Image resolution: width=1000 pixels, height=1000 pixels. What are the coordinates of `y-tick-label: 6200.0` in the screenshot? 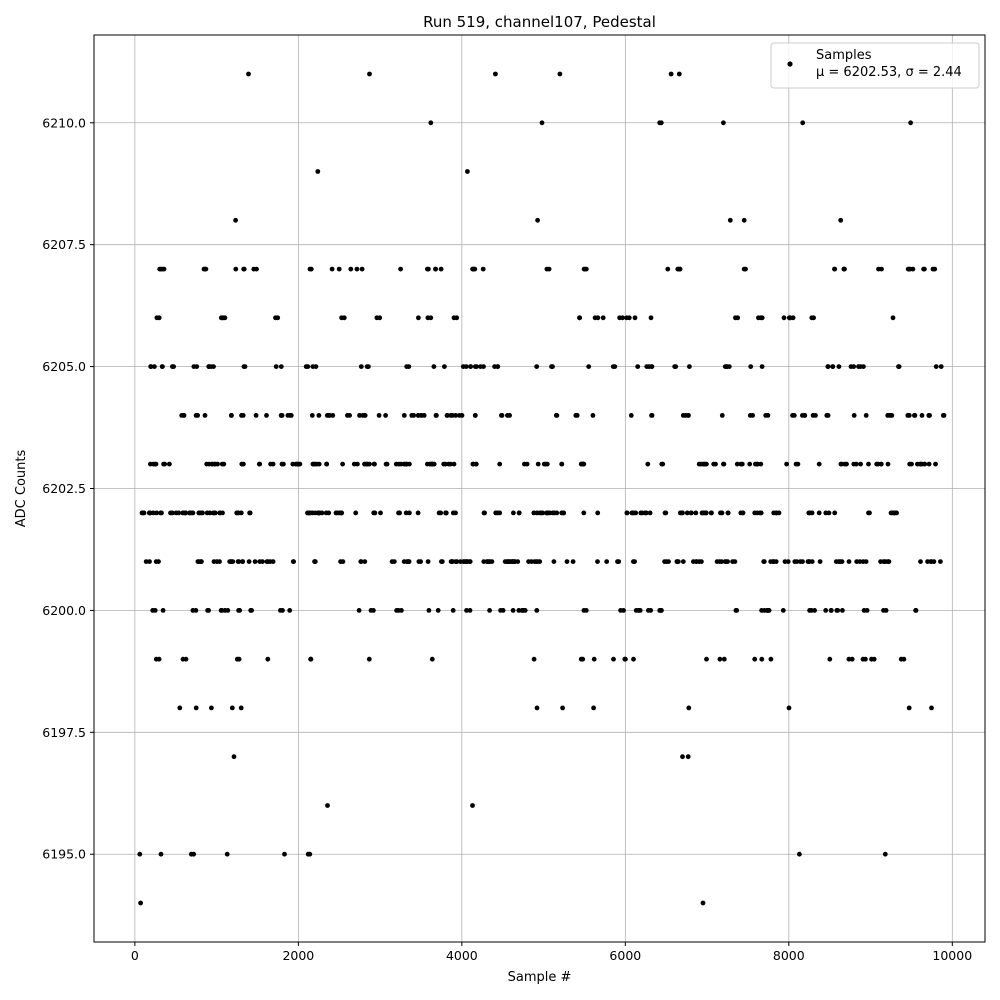 It's located at (64, 610).